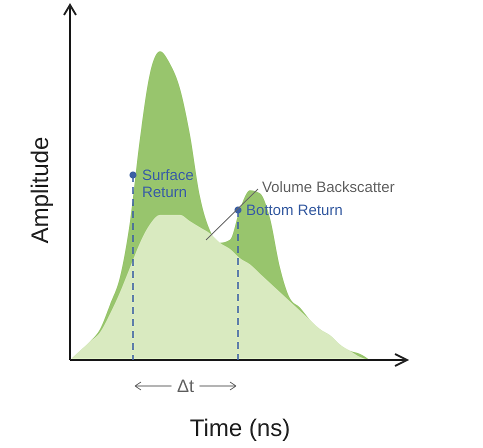 This screenshot has width=483, height=448. What do you see at coordinates (328, 187) in the screenshot?
I see `annotation: Volume Backscatter` at bounding box center [328, 187].